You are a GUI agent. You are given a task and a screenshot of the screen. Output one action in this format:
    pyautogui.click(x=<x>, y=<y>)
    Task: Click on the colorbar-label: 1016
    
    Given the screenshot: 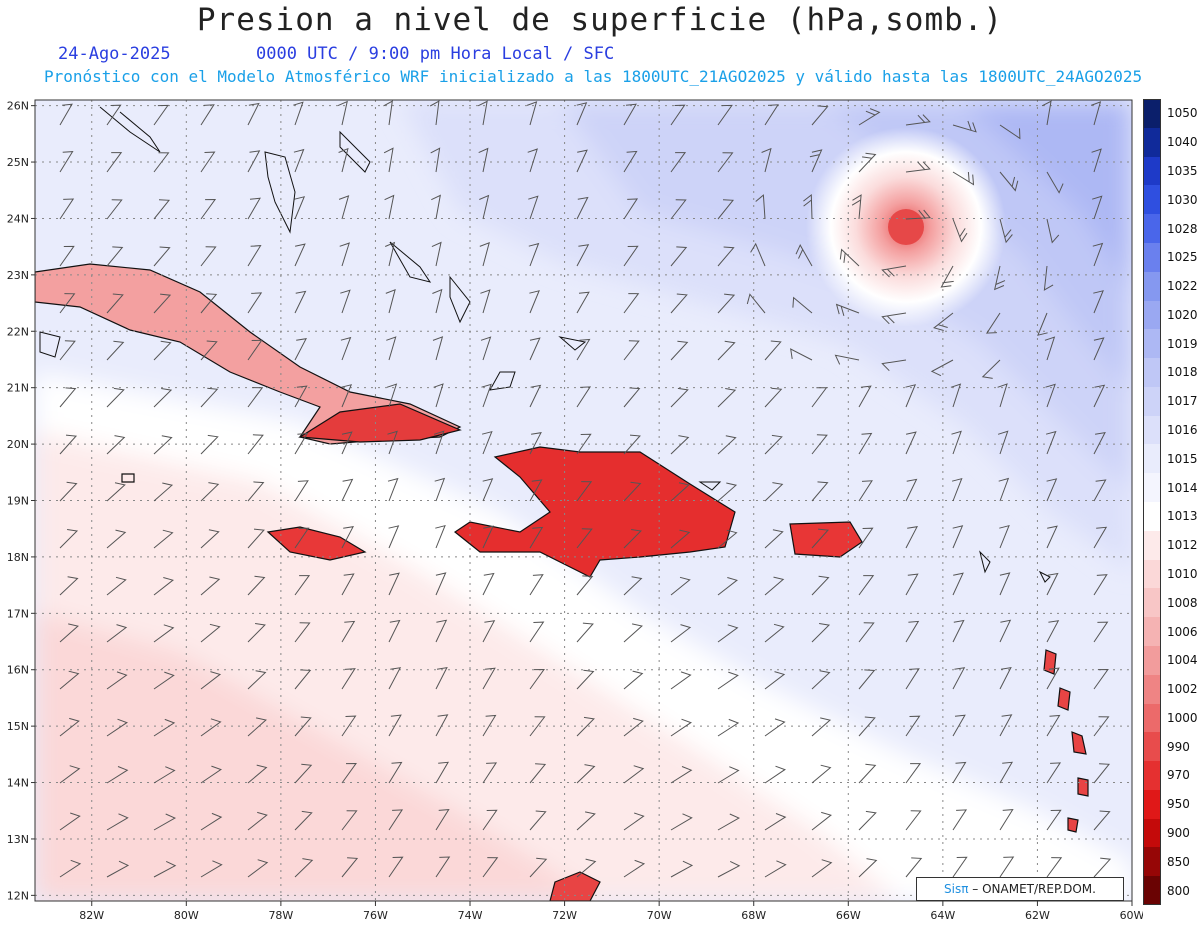 What is the action you would take?
    pyautogui.click(x=1182, y=430)
    